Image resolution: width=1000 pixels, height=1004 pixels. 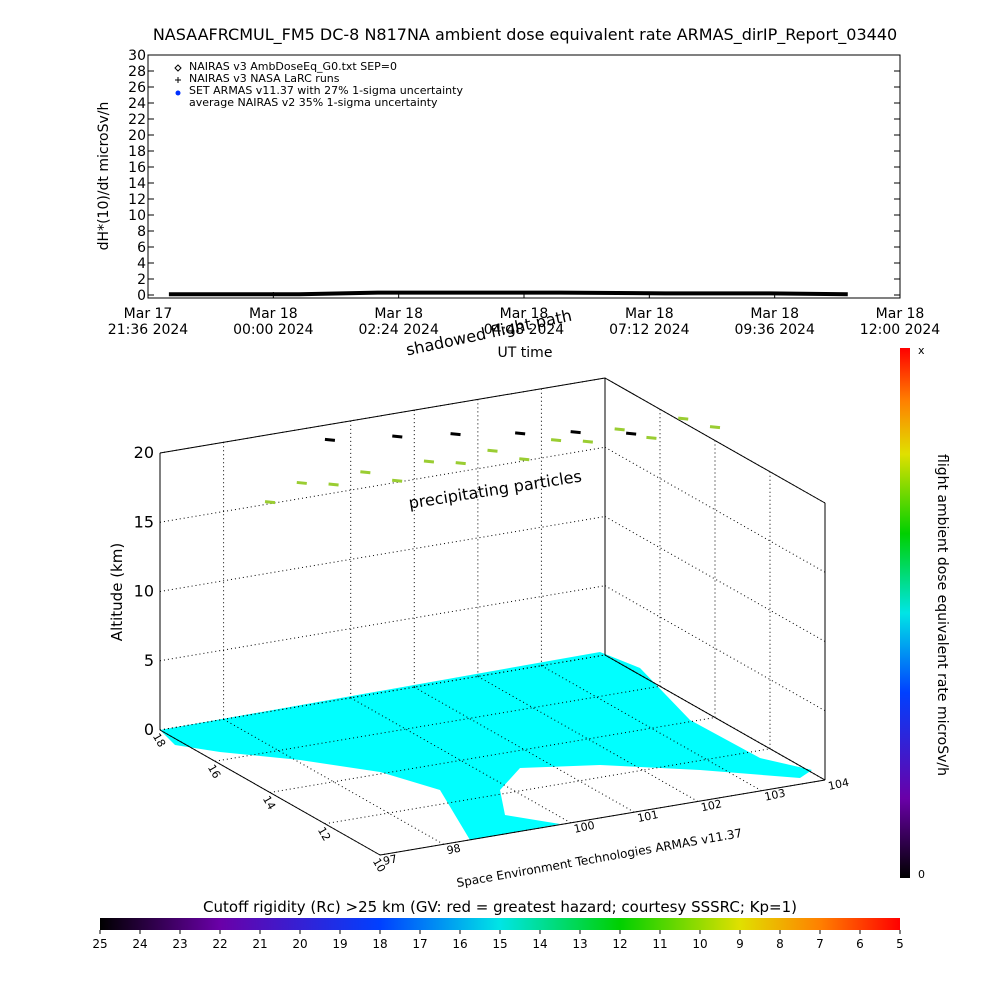 What do you see at coordinates (659, 944) in the screenshot?
I see `x-tick-label: 11` at bounding box center [659, 944].